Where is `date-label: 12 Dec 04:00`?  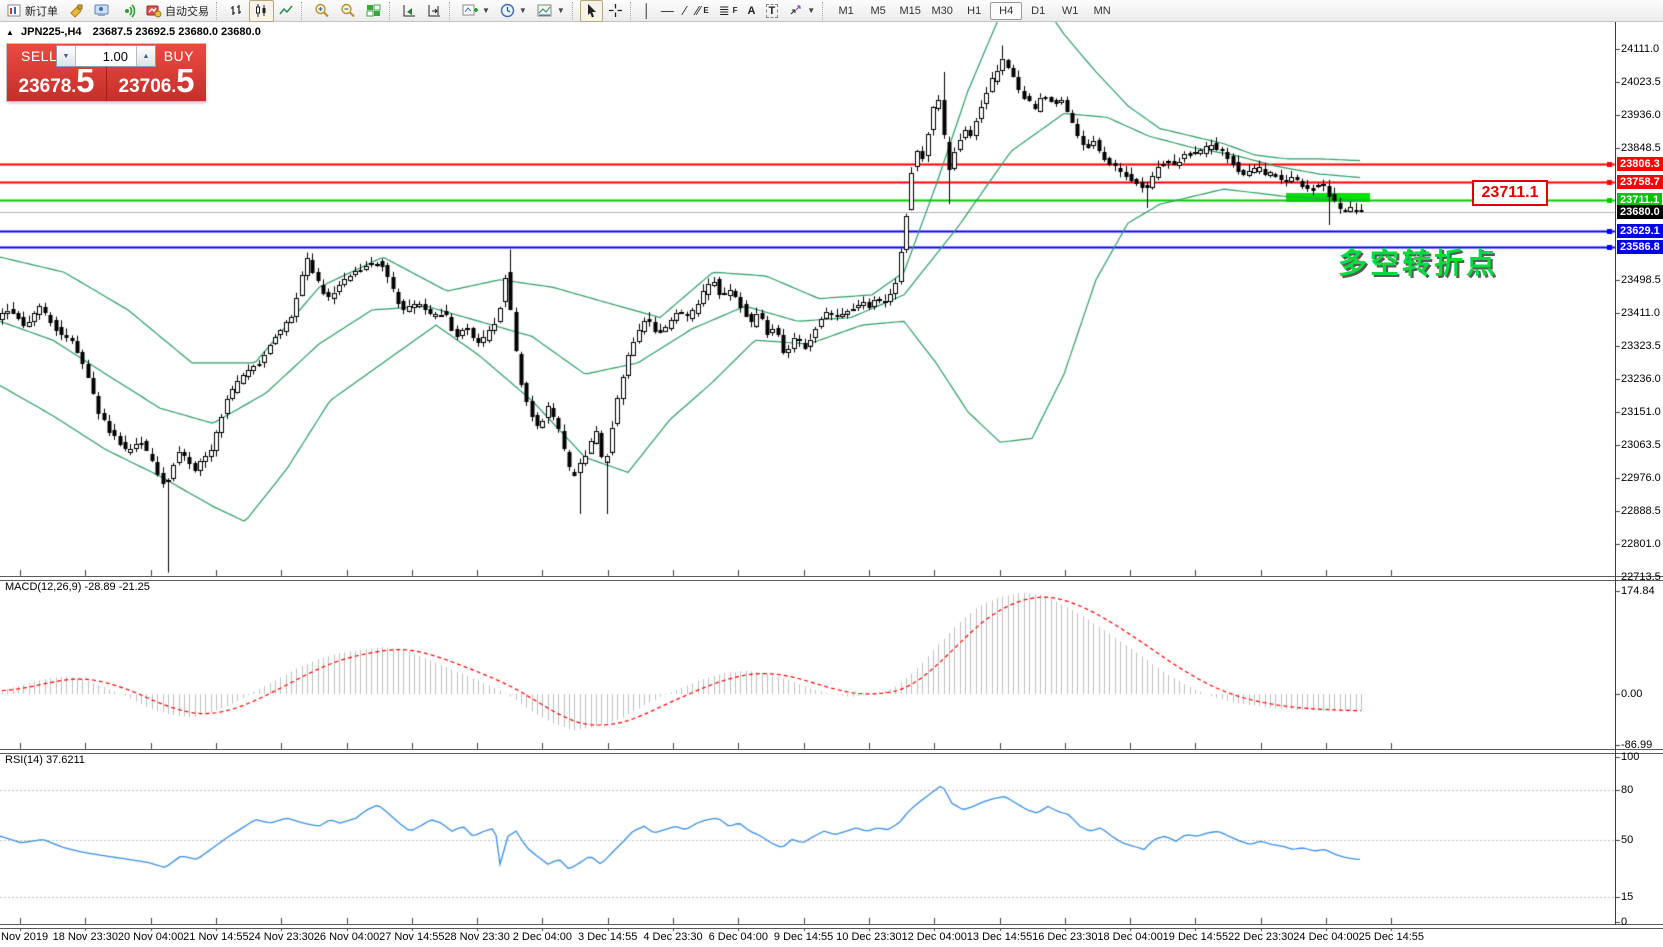 date-label: 12 Dec 04:00 is located at coordinates (934, 937).